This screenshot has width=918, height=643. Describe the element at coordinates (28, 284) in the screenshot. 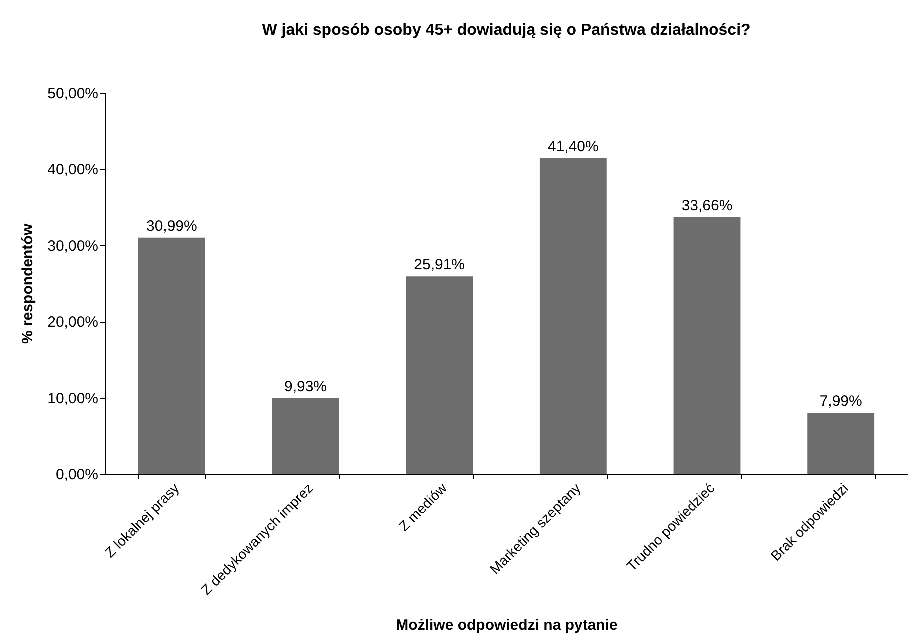

I see `y-axis-title: % respondentów` at that location.